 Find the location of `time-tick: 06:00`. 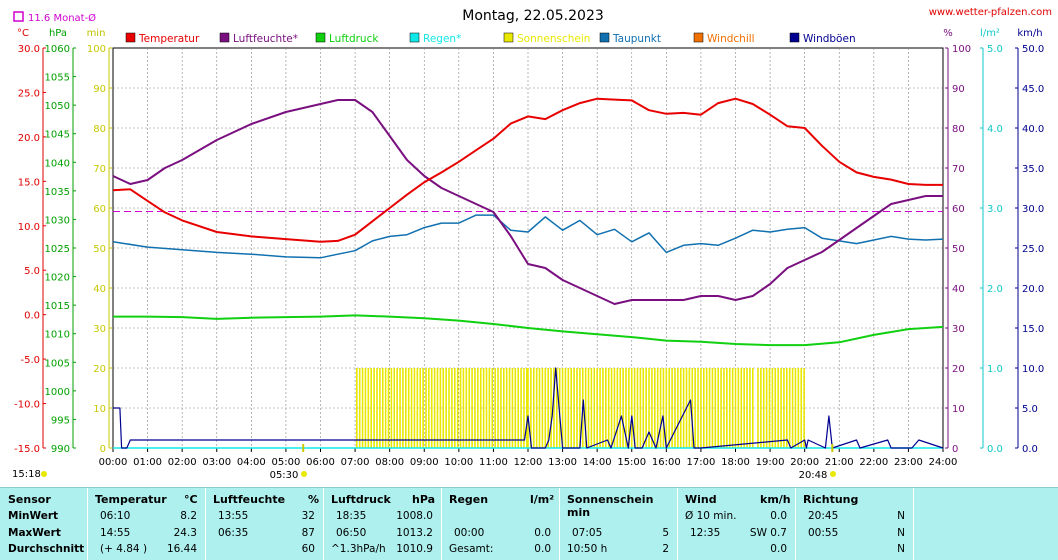

time-tick: 06:00 is located at coordinates (320, 462).